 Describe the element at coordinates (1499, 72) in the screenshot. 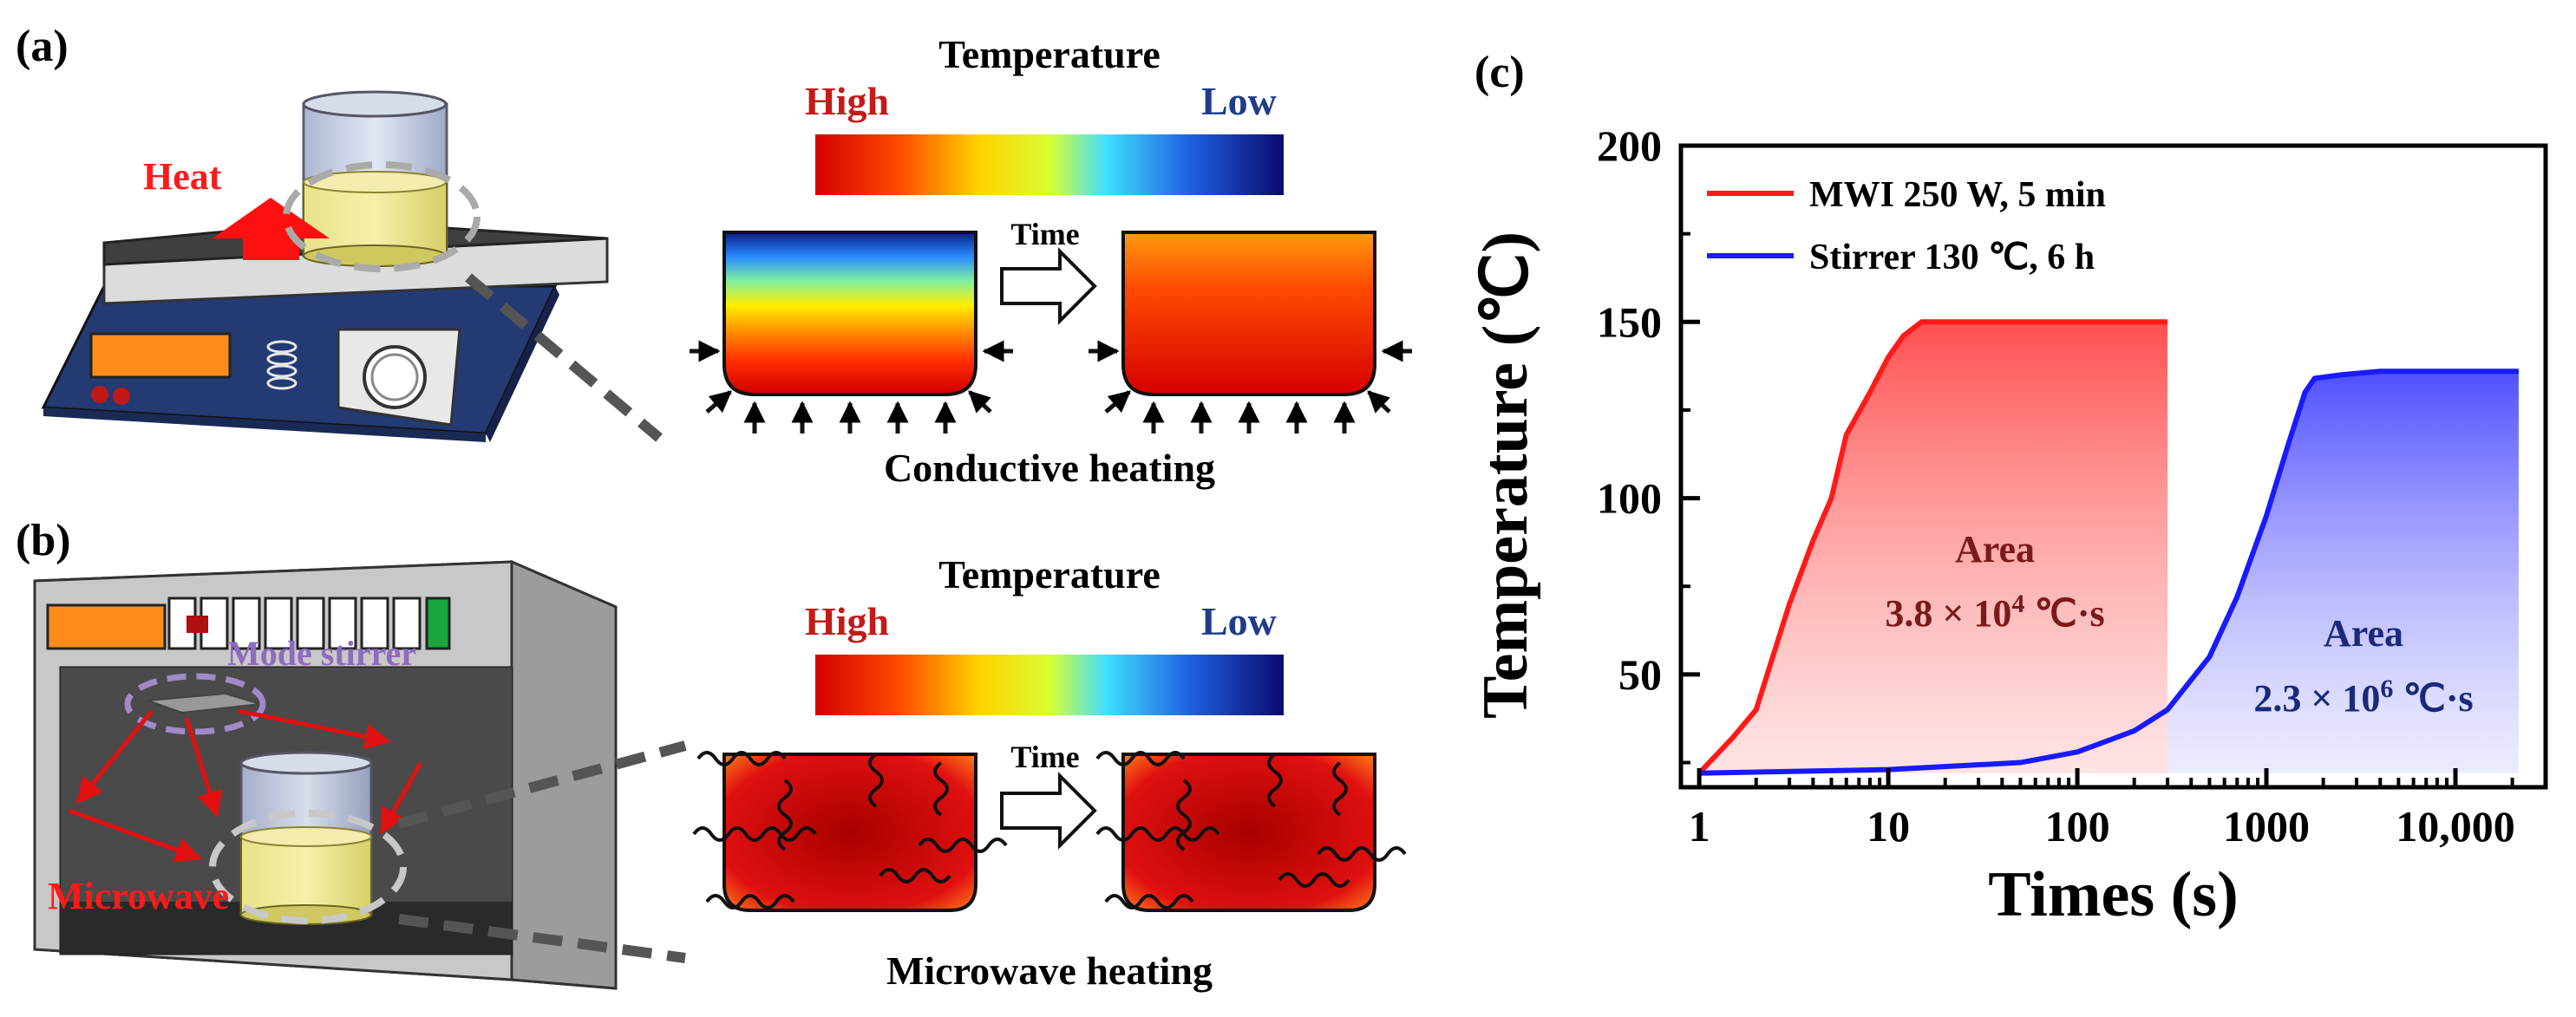

I see `panel-c-label: (c)` at that location.